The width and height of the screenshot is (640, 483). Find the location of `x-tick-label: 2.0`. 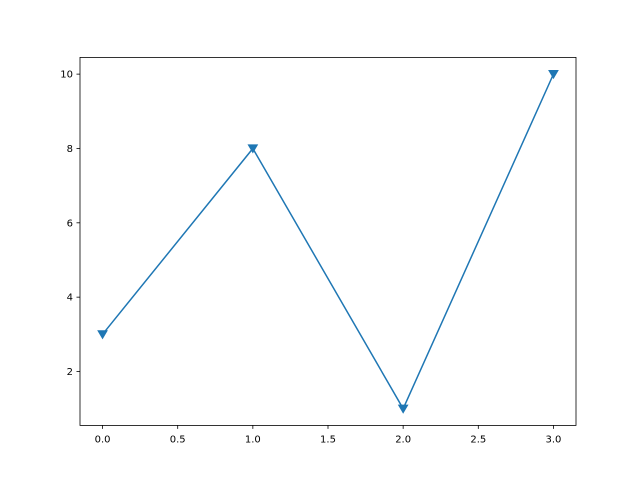

x-tick-label: 2.0 is located at coordinates (403, 439).